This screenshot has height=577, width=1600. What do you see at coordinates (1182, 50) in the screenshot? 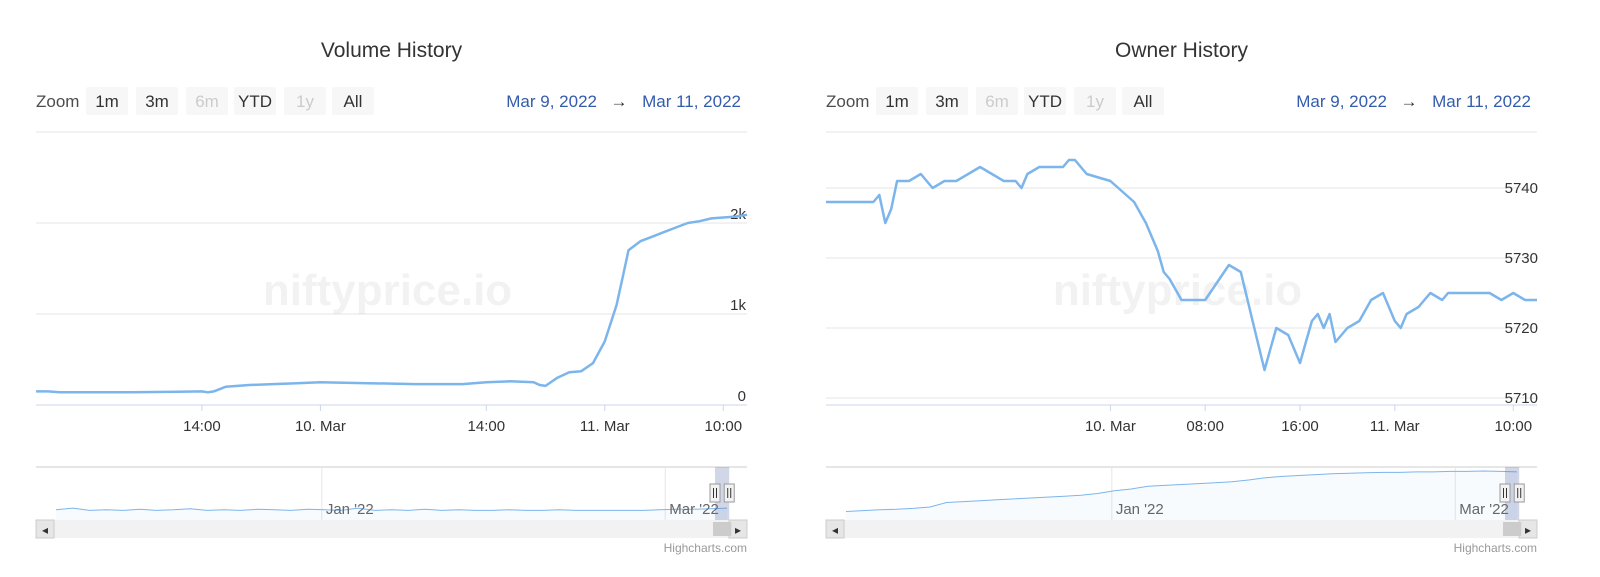
I see `chart-title: Owner History` at bounding box center [1182, 50].